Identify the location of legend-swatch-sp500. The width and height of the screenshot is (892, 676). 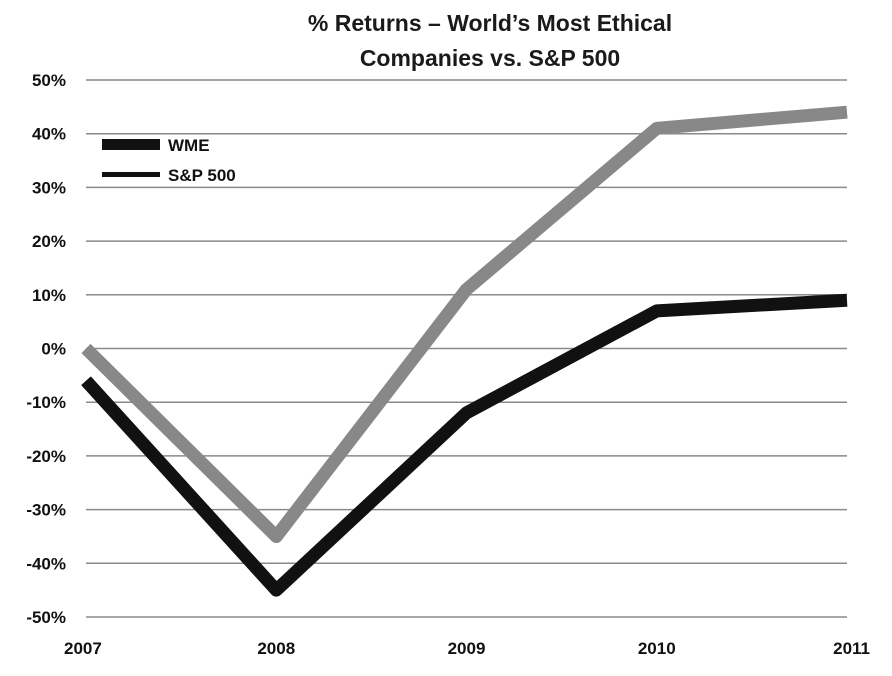
(131, 174).